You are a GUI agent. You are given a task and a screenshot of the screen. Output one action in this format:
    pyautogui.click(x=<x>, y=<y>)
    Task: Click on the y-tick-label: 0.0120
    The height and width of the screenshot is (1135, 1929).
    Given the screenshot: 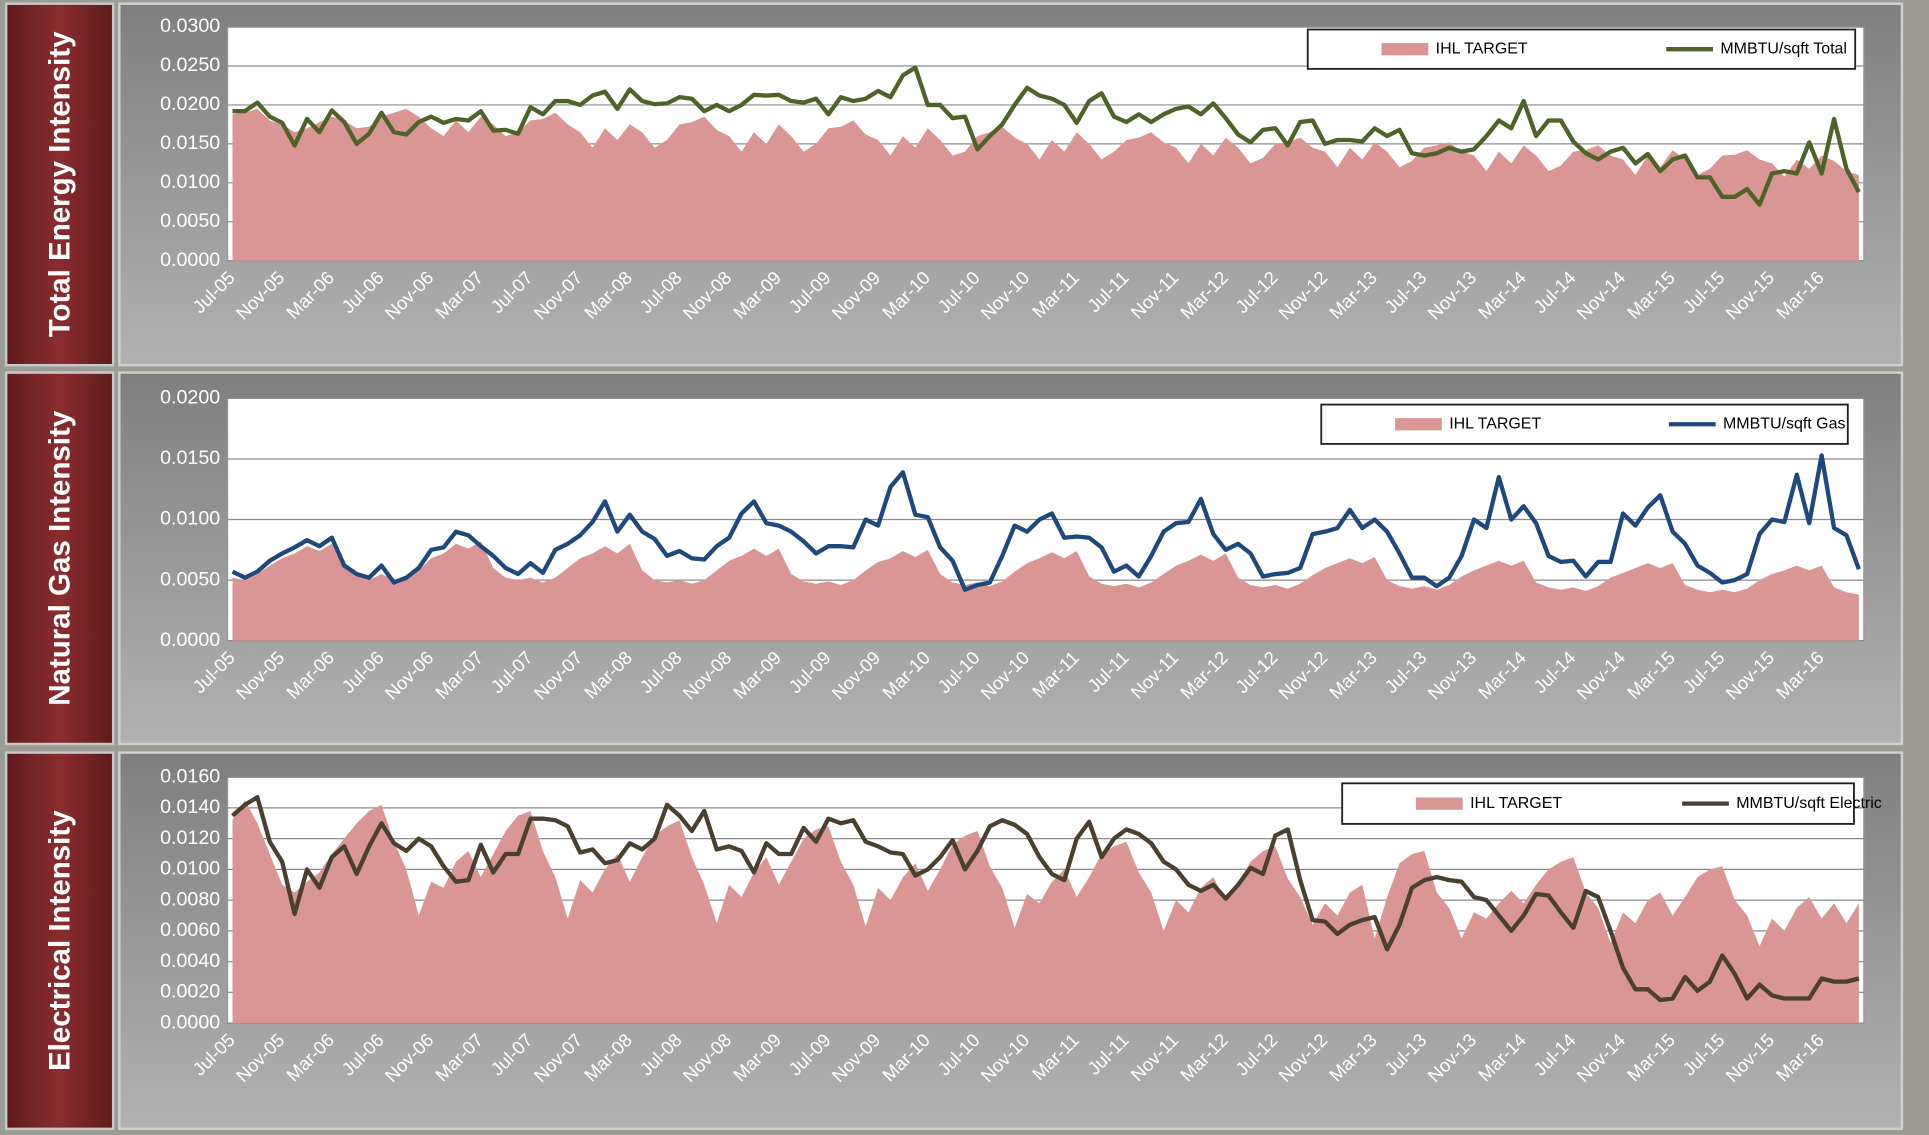 What is the action you would take?
    pyautogui.click(x=190, y=838)
    